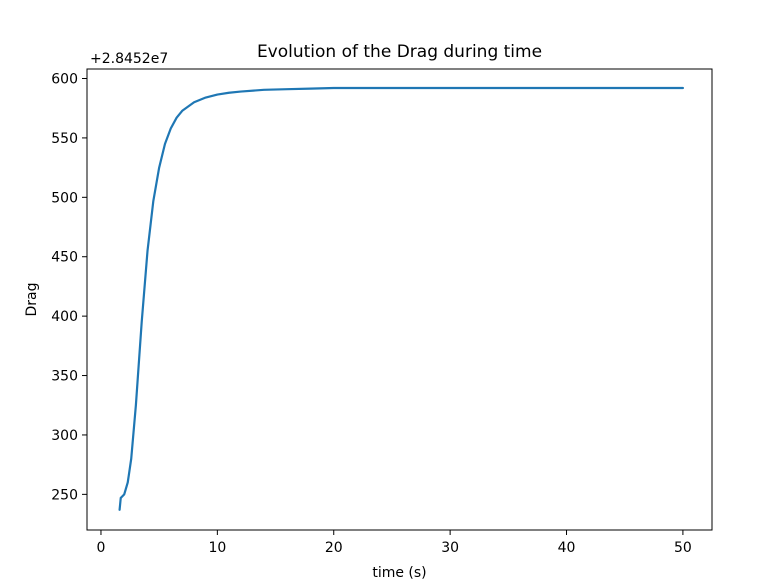  Describe the element at coordinates (64, 495) in the screenshot. I see `y-tick-label: 250` at that location.